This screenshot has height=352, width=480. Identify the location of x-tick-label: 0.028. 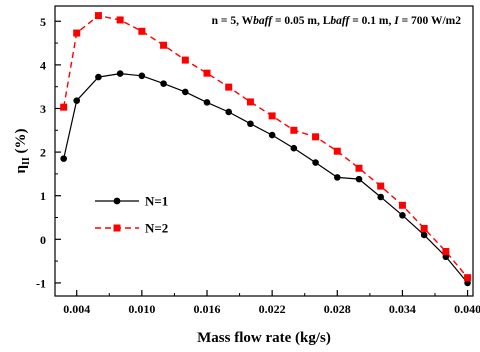
(337, 309).